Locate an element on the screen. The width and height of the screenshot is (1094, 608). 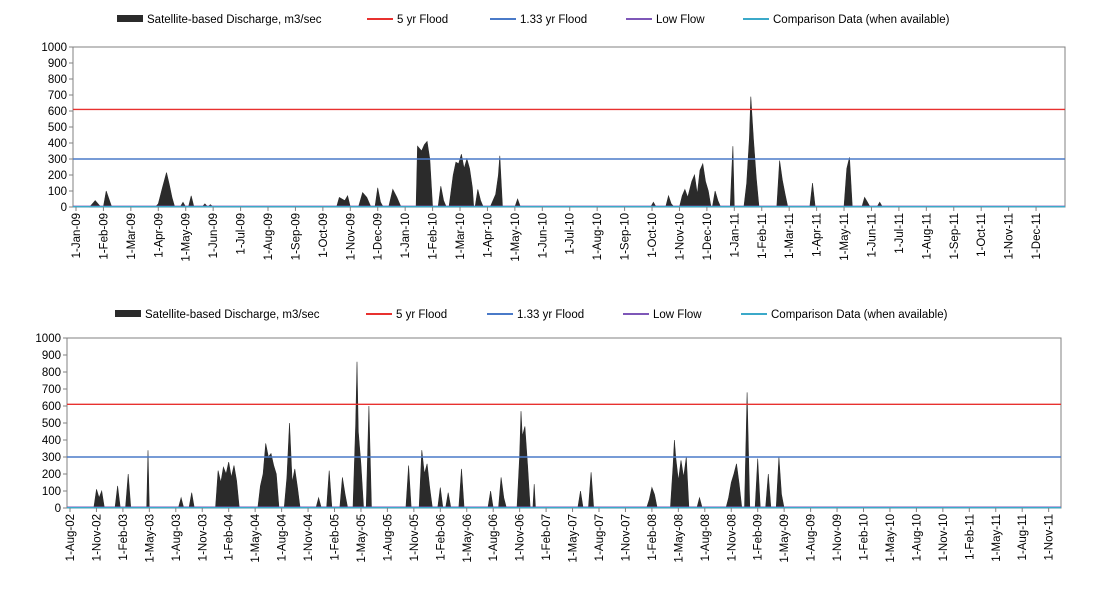
x-tick-label: 1-Aug-07 is located at coordinates (600, 537).